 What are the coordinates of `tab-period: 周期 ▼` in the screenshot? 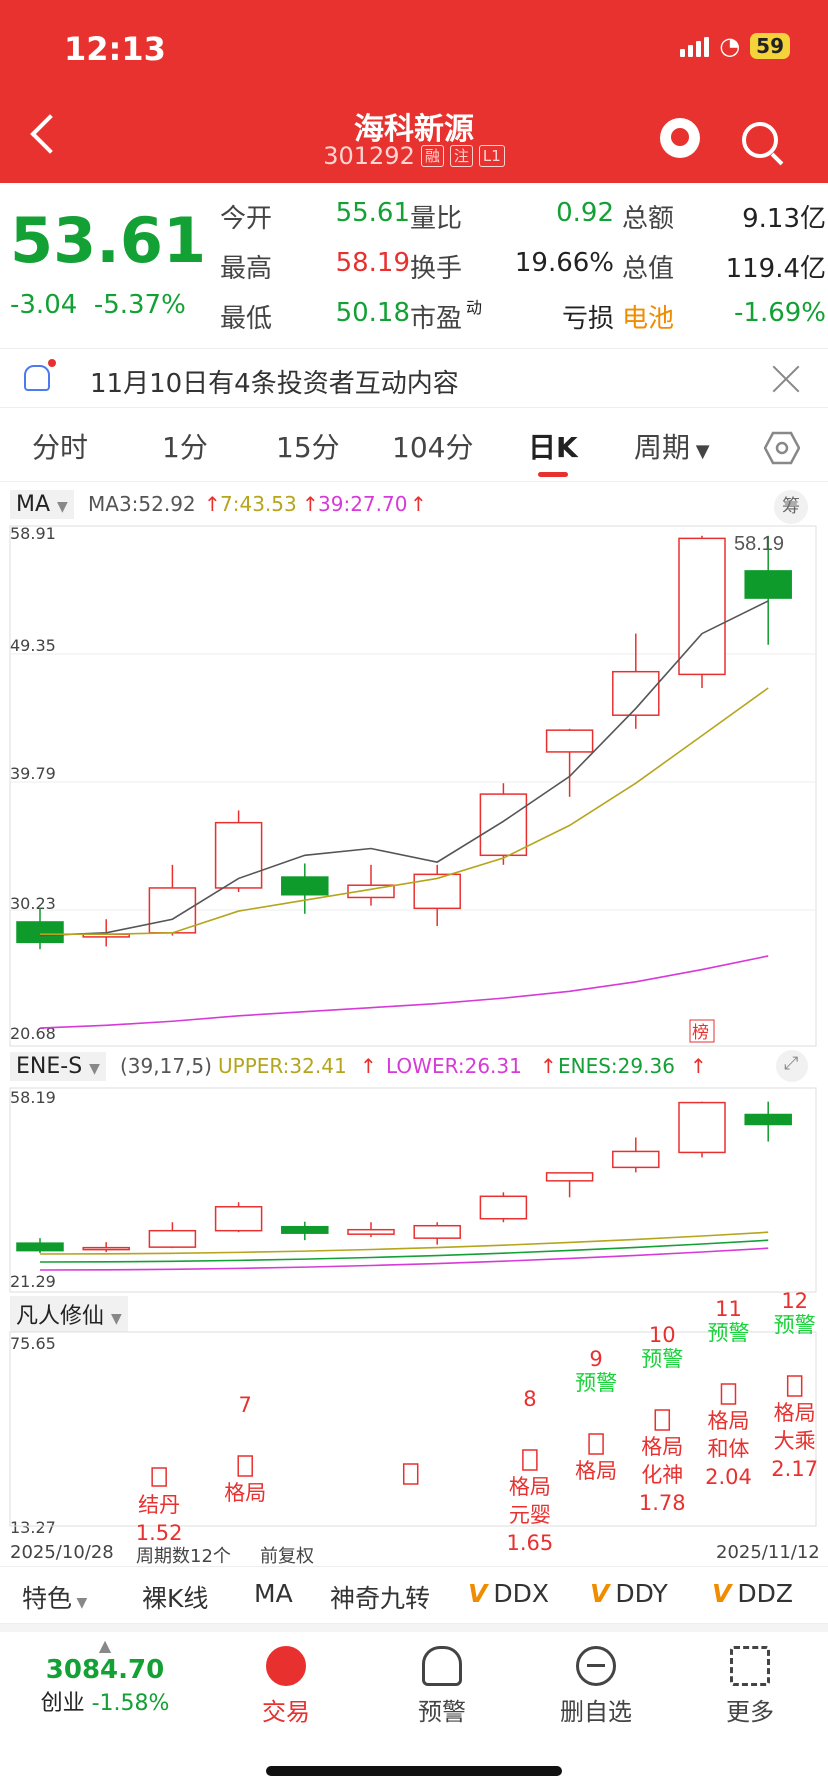 It's located at (672, 446).